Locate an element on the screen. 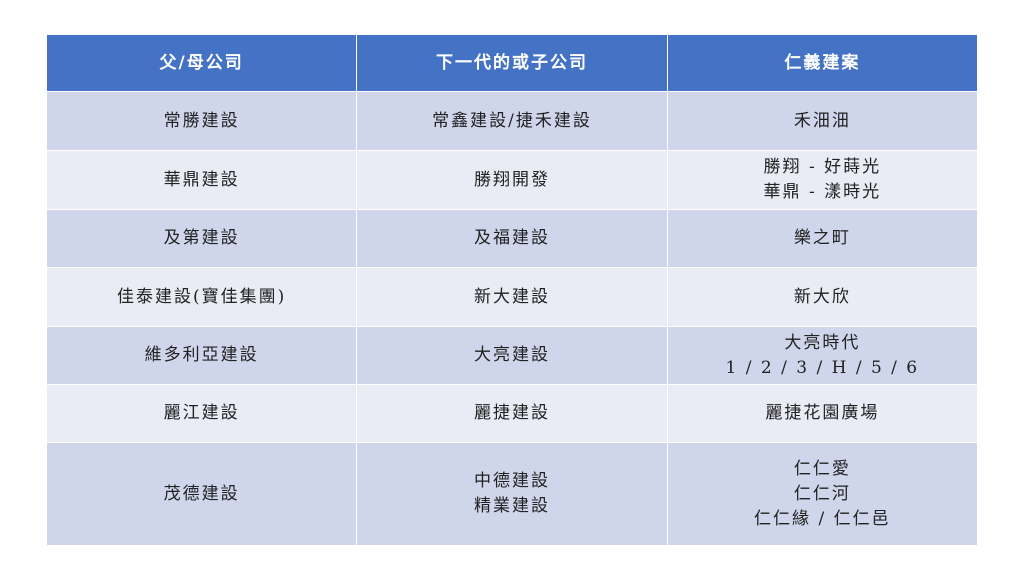 This screenshot has height=576, width=1024. child-cell: 麗捷建設 is located at coordinates (512, 413).